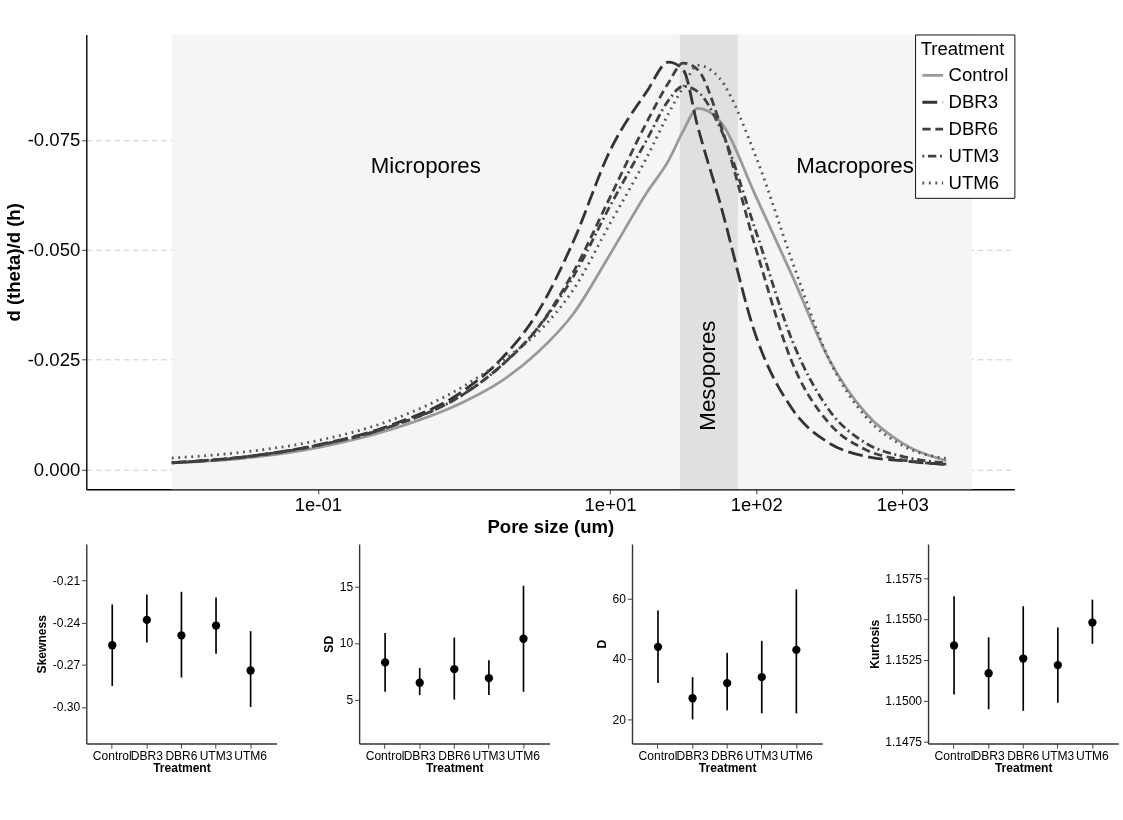 The width and height of the screenshot is (1123, 820). Describe the element at coordinates (318, 505) in the screenshot. I see `x-tick-label: 1e-01` at that location.